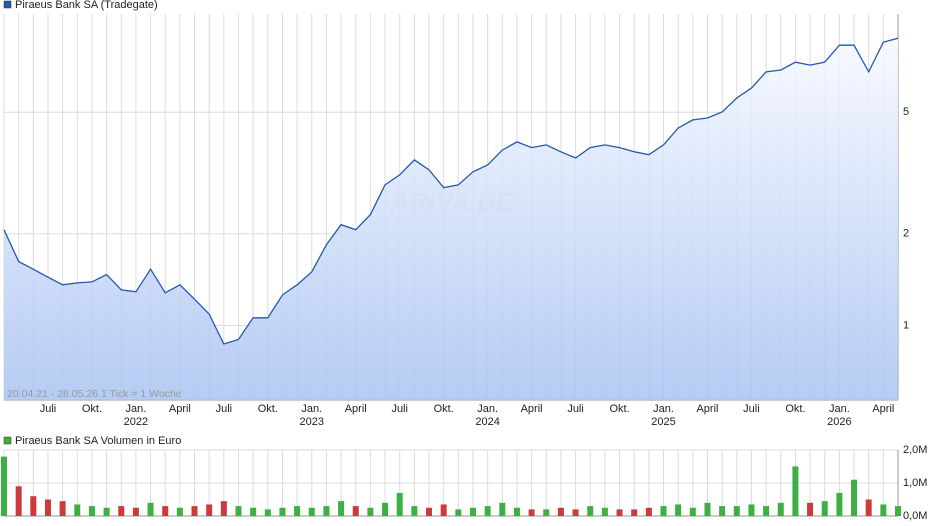 This screenshot has height=526, width=940. I want to click on x-year-label: 2024, so click(487, 422).